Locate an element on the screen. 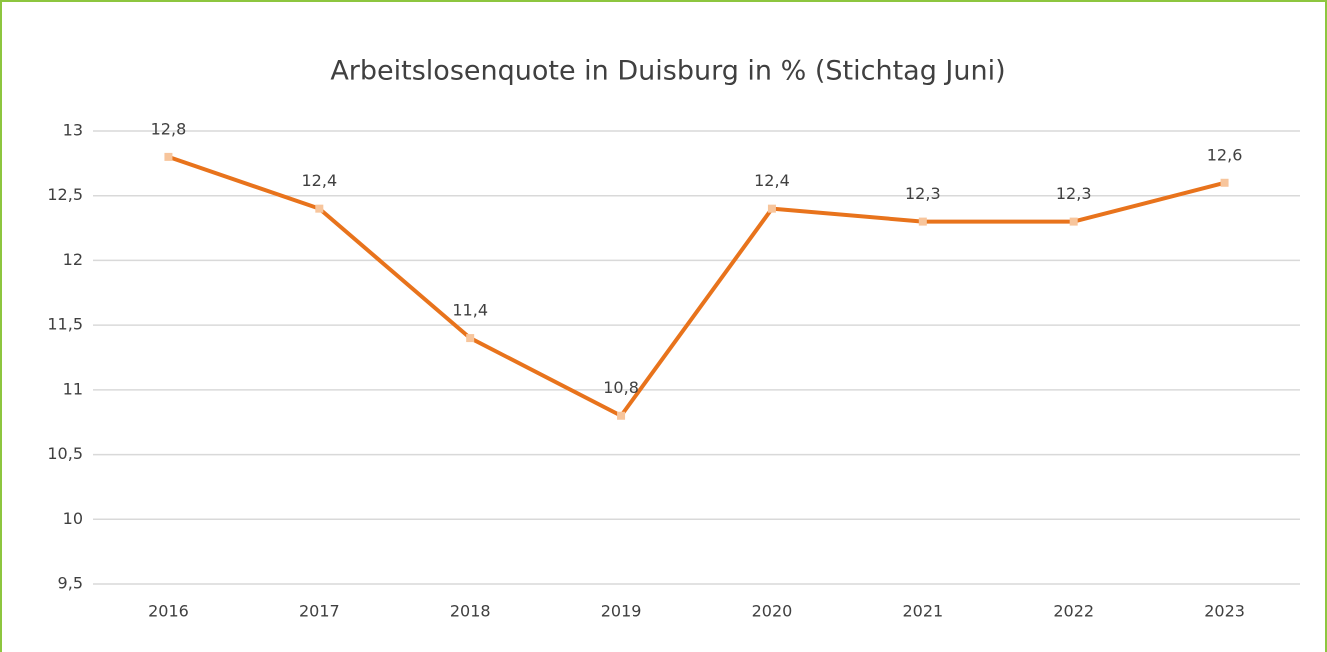 This screenshot has height=652, width=1327. y-tick-label: 11,5 is located at coordinates (65, 324).